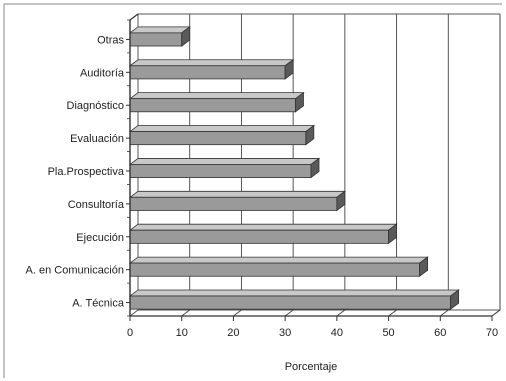  What do you see at coordinates (98, 304) in the screenshot?
I see `y-category-label: A. Técnica` at bounding box center [98, 304].